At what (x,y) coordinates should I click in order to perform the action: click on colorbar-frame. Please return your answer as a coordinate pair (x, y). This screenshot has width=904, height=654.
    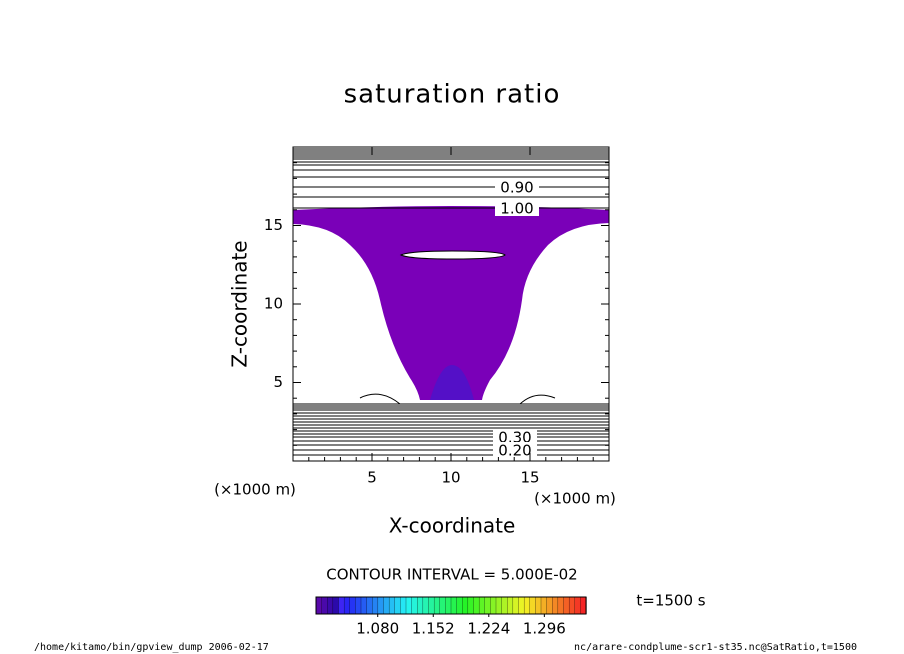
    Looking at the image, I should click on (451, 605).